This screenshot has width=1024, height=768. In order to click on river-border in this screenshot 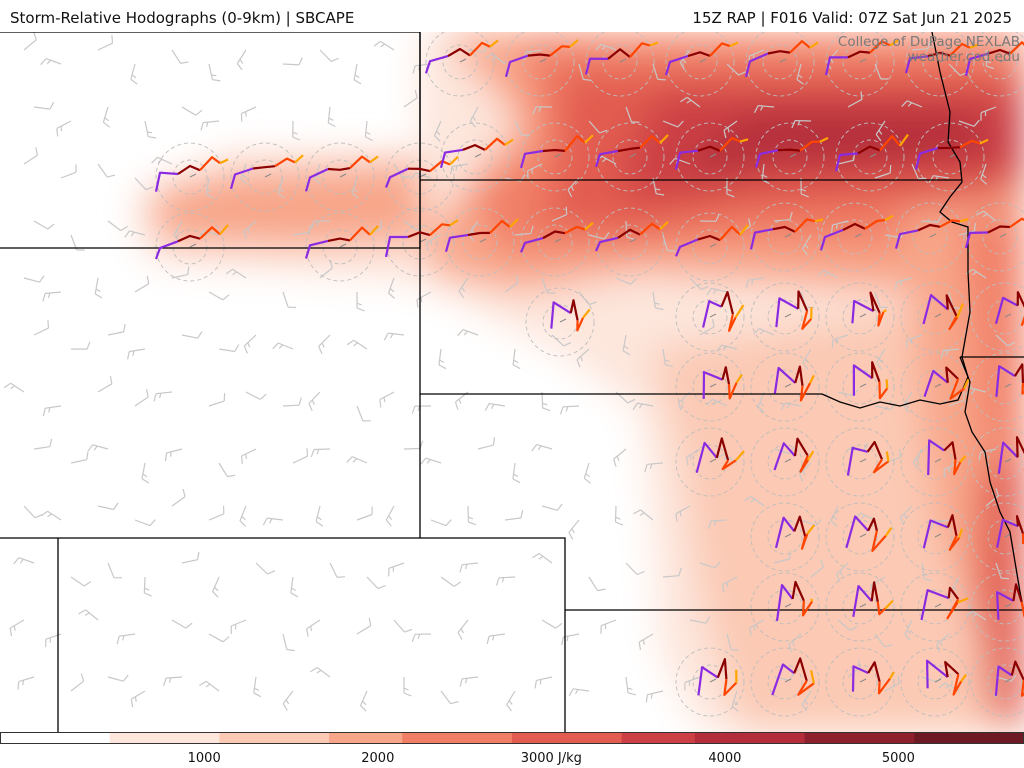, I will do `click(991, 484)`.